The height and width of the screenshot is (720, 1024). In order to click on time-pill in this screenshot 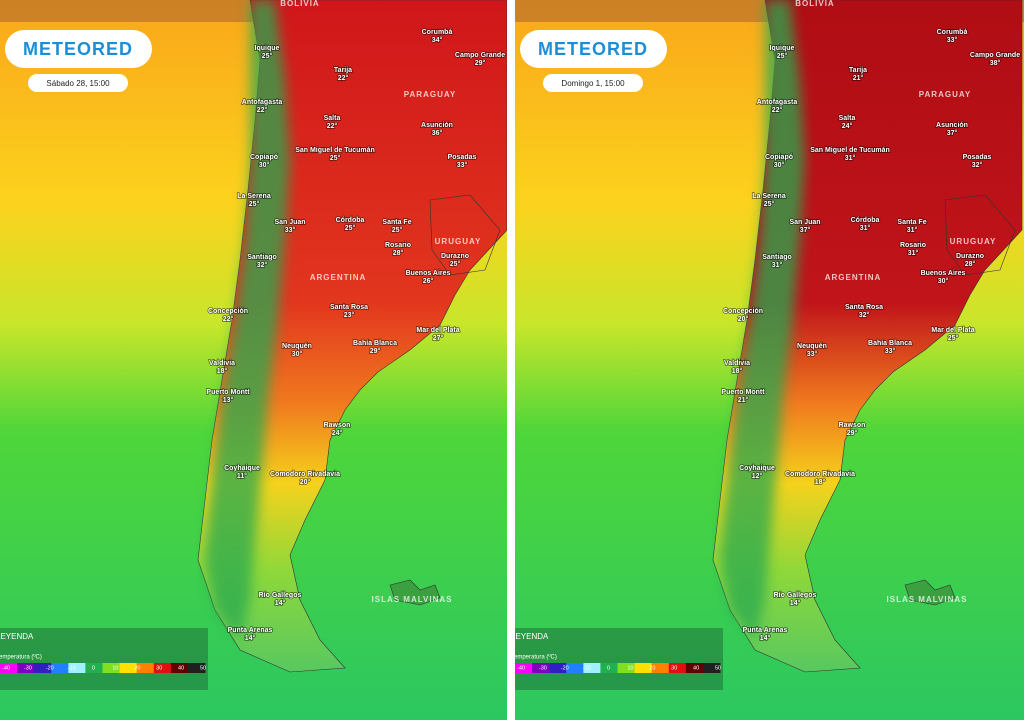, I will do `click(593, 83)`.